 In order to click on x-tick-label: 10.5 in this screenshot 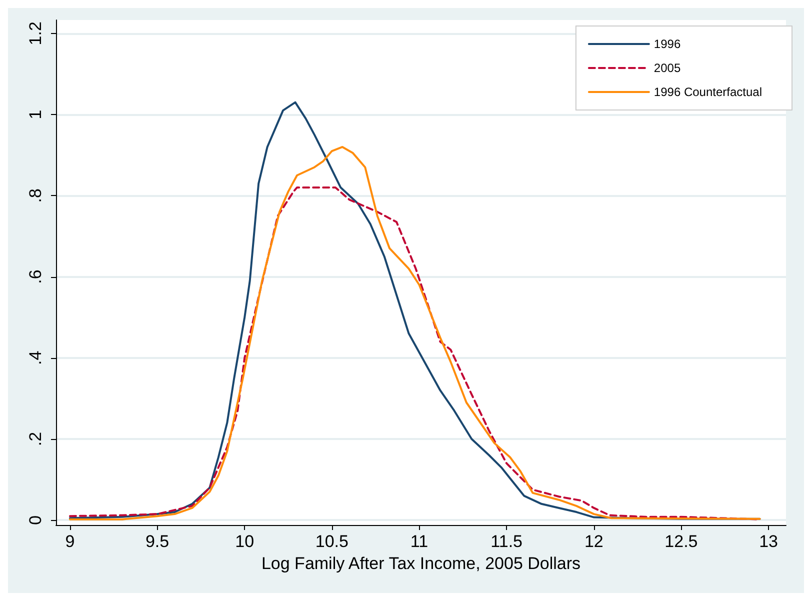, I will do `click(331, 541)`.